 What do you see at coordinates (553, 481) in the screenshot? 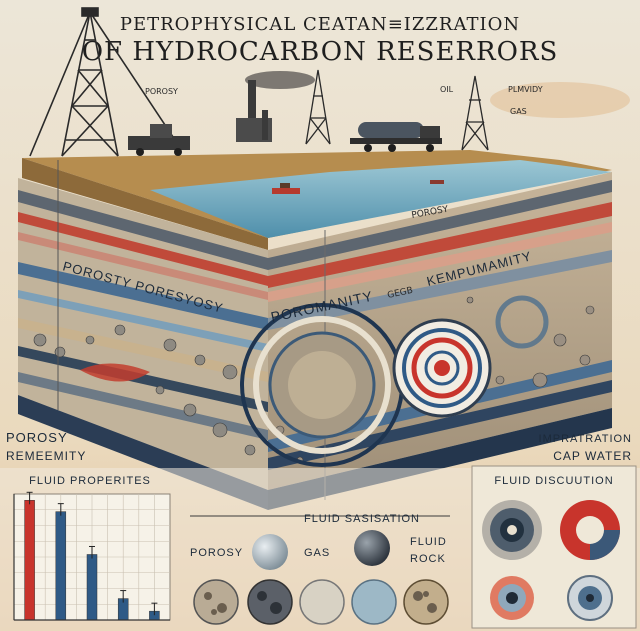
I see `panel-title-fluid-distribution: FLUID DISCUUTION` at bounding box center [553, 481].